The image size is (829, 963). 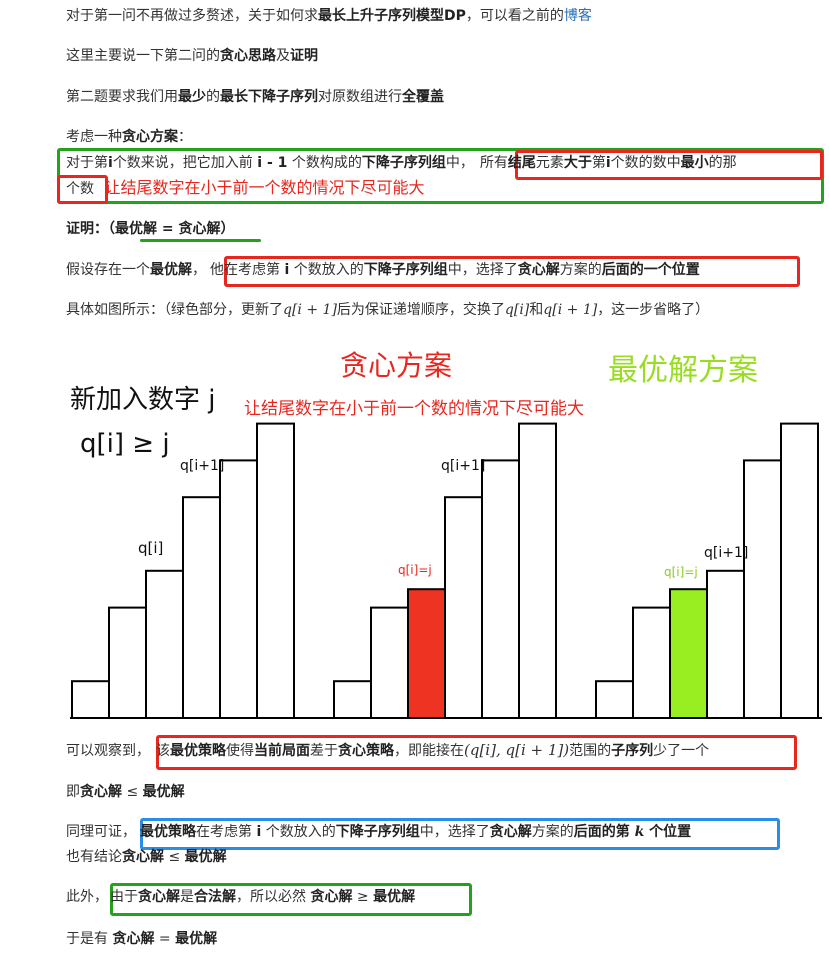 I want to click on paragraph-greedy-rule-cont: 个数 让结尾数字在小于前一个数的情况下尽可能大, so click(x=245, y=188).